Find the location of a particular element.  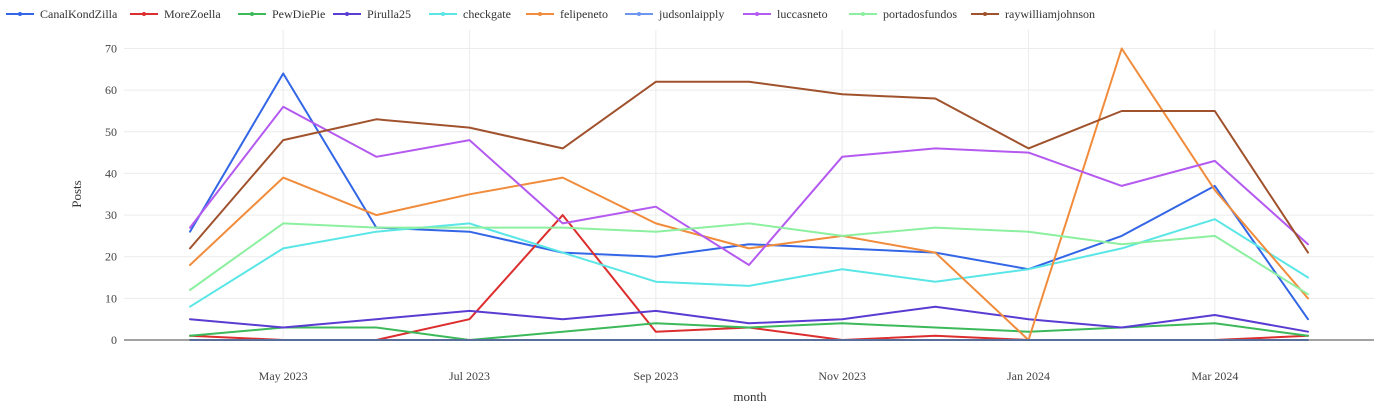

x-tick-label: May 2023 is located at coordinates (283, 376).